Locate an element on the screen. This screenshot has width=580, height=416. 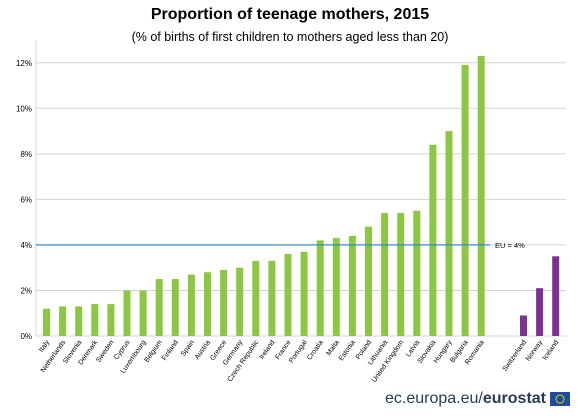
footer-source: ec.europa.eu/eurostat is located at coordinates (465, 399).